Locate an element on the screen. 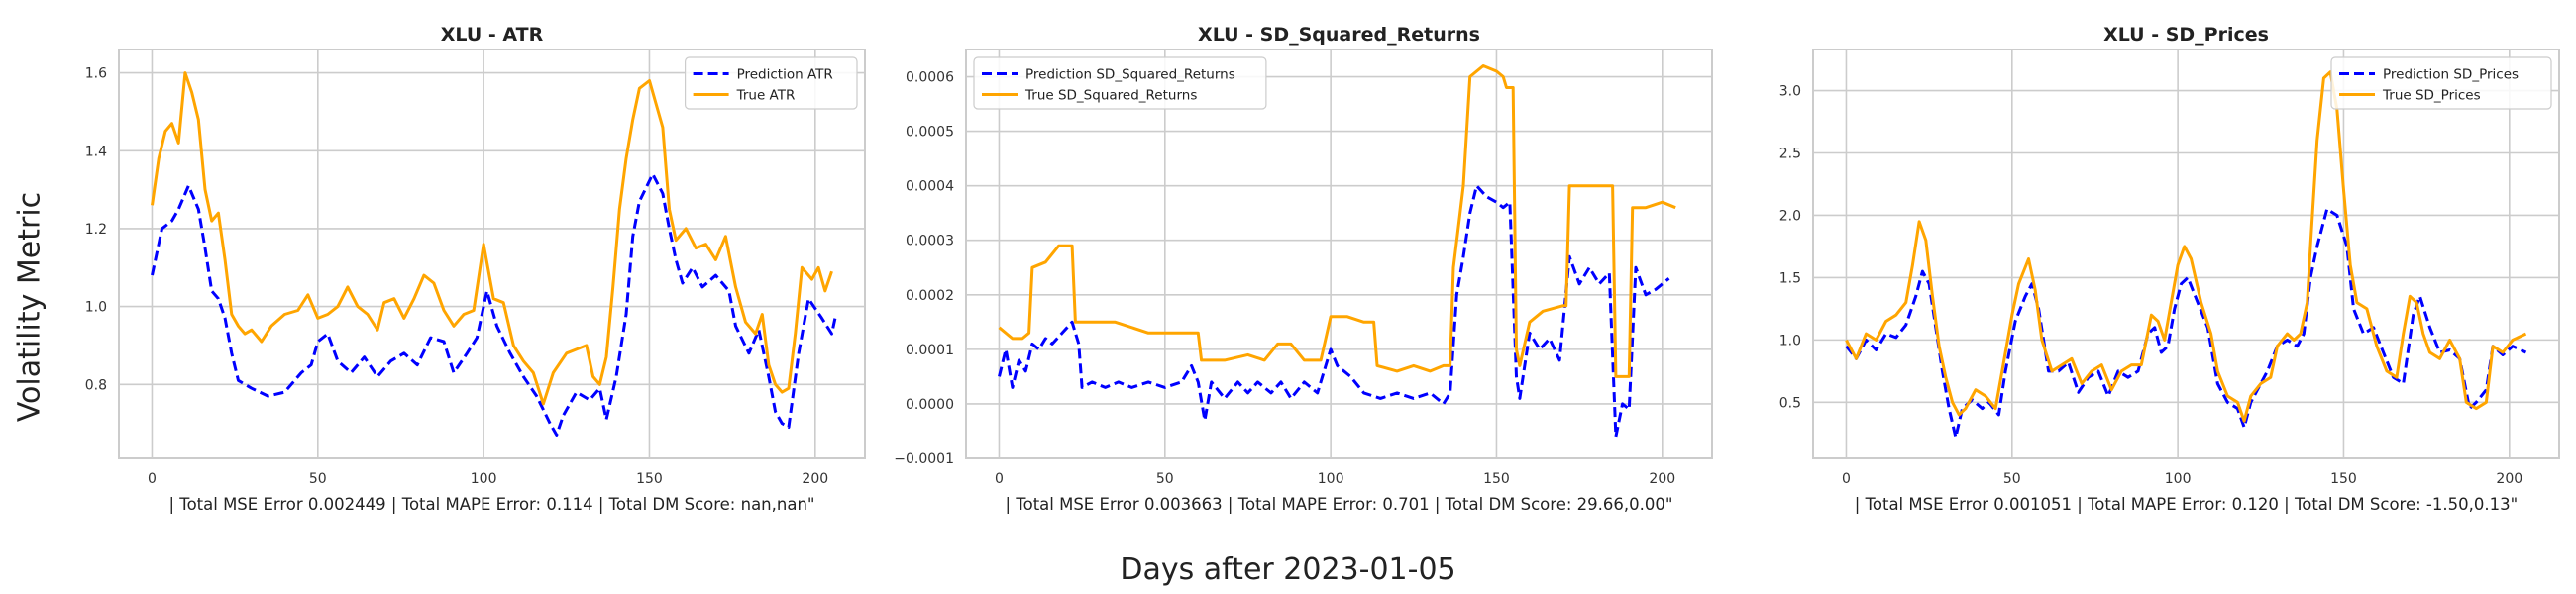 The width and height of the screenshot is (2576, 594). y-tick-label: 2.5 is located at coordinates (1790, 154).